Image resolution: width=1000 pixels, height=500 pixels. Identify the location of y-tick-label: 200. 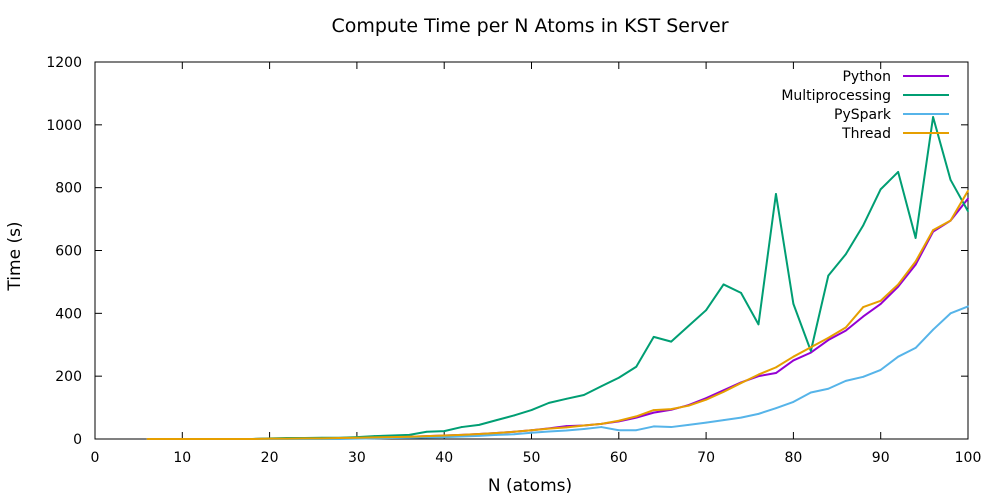
(68, 377).